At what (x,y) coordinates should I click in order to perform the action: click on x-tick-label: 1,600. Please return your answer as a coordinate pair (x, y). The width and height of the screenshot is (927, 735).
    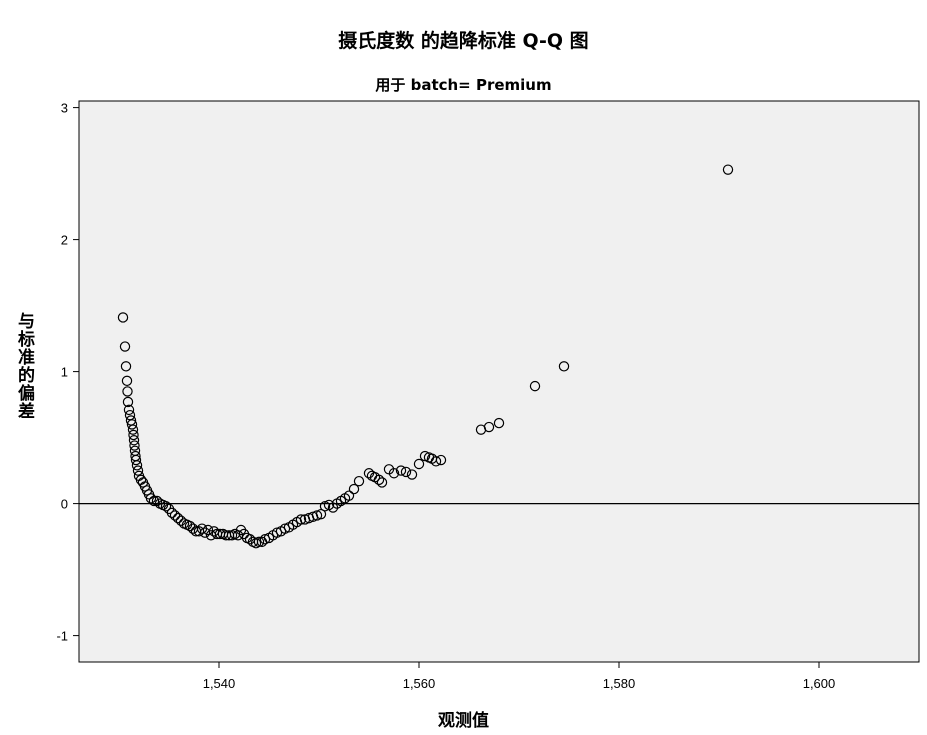
    Looking at the image, I should click on (819, 683).